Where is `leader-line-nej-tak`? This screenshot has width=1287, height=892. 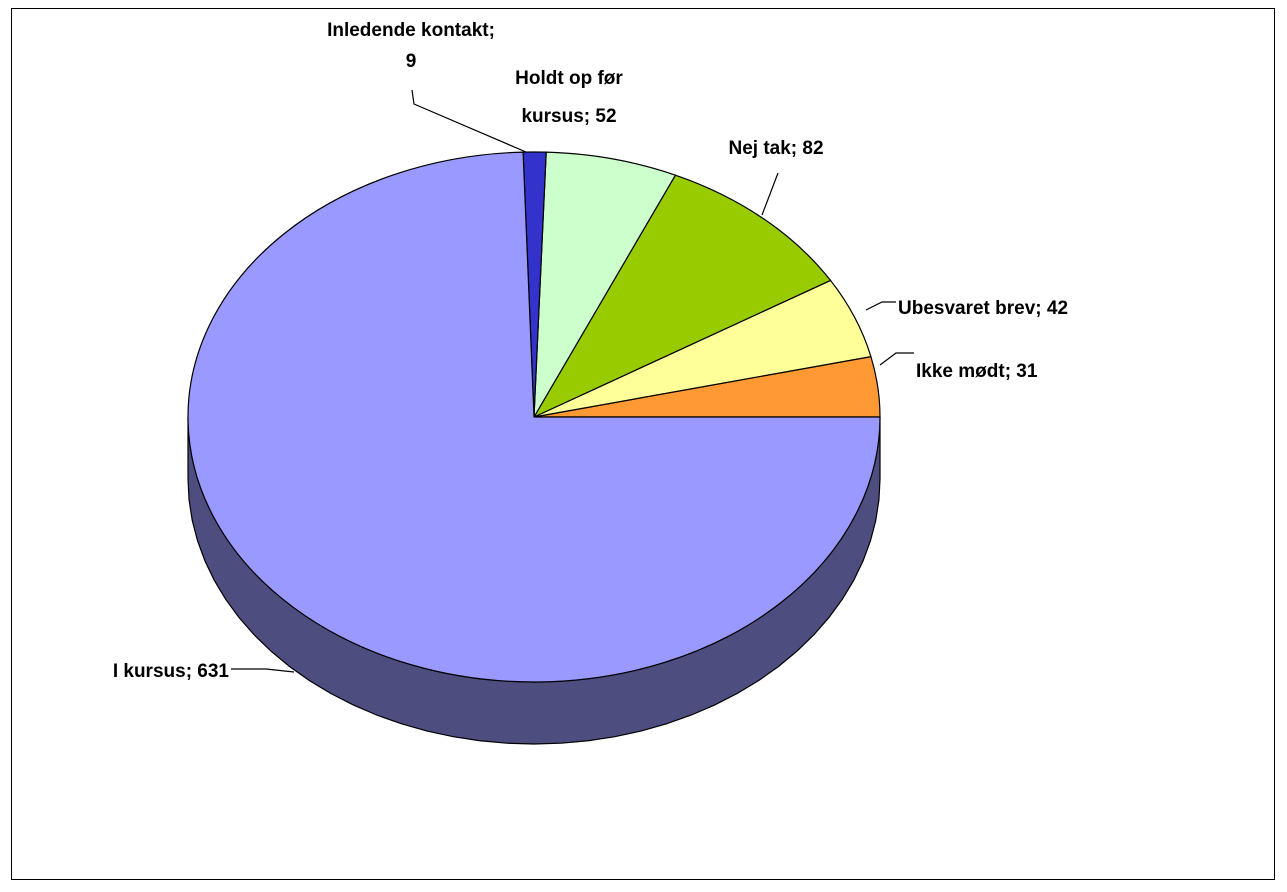 leader-line-nej-tak is located at coordinates (770, 194).